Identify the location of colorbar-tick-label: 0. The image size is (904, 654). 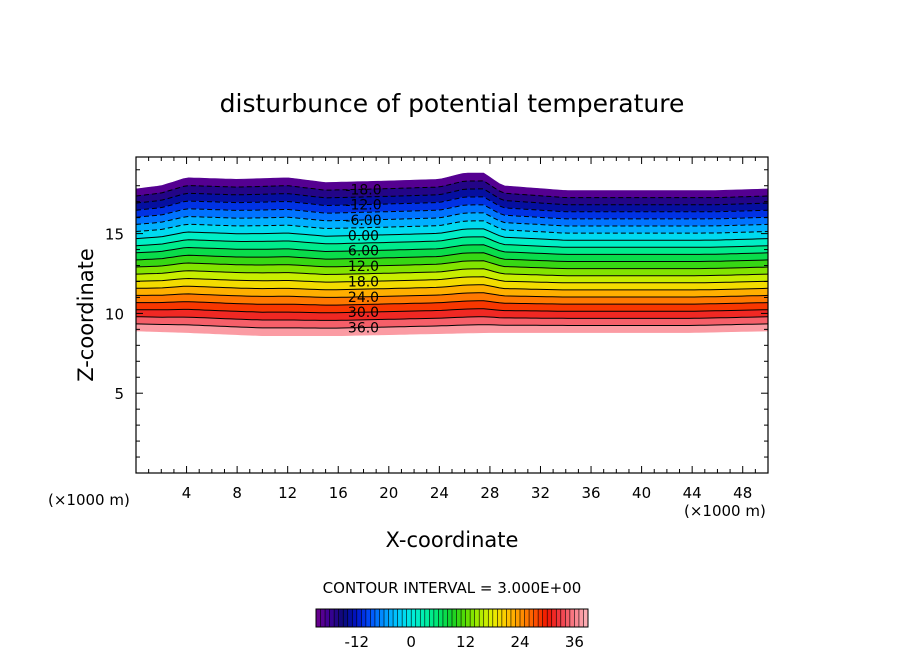
(411, 642).